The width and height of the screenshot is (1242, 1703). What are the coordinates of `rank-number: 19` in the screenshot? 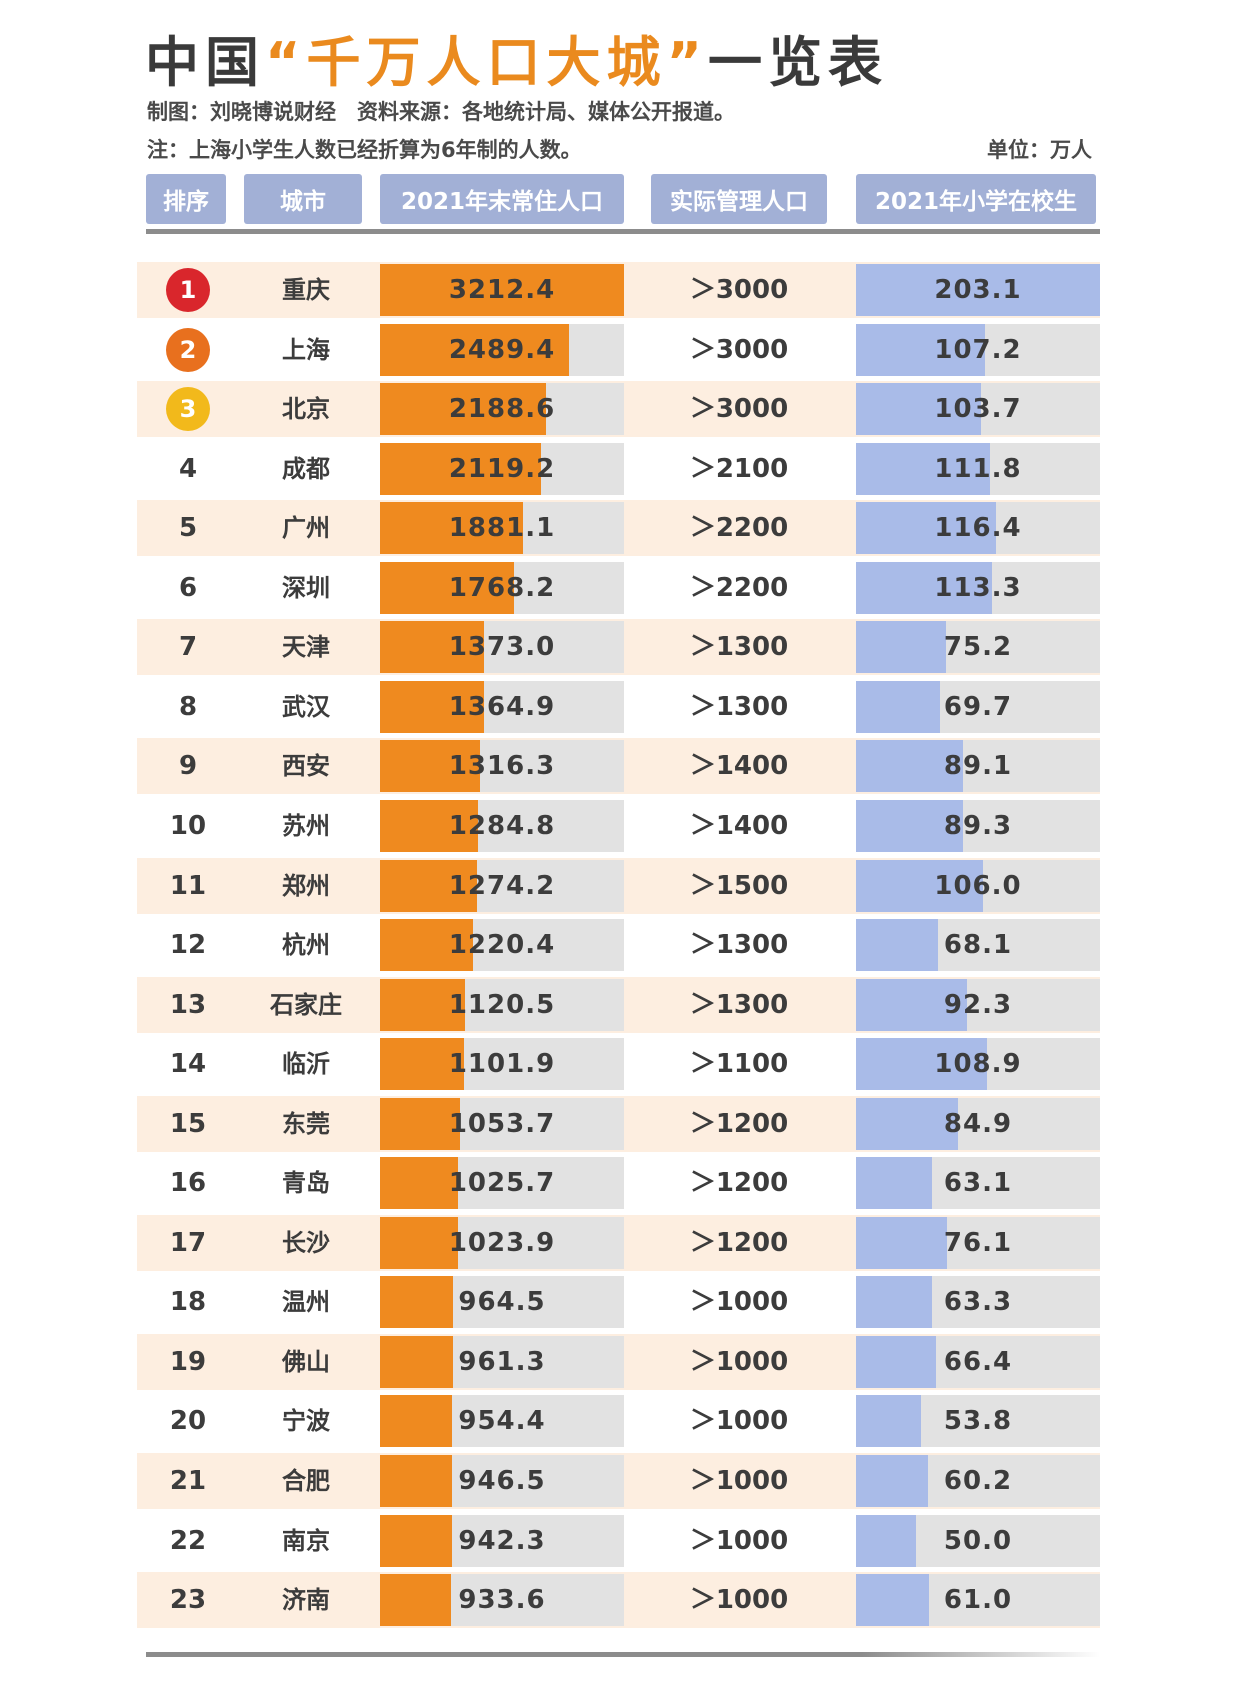 It's located at (188, 1362).